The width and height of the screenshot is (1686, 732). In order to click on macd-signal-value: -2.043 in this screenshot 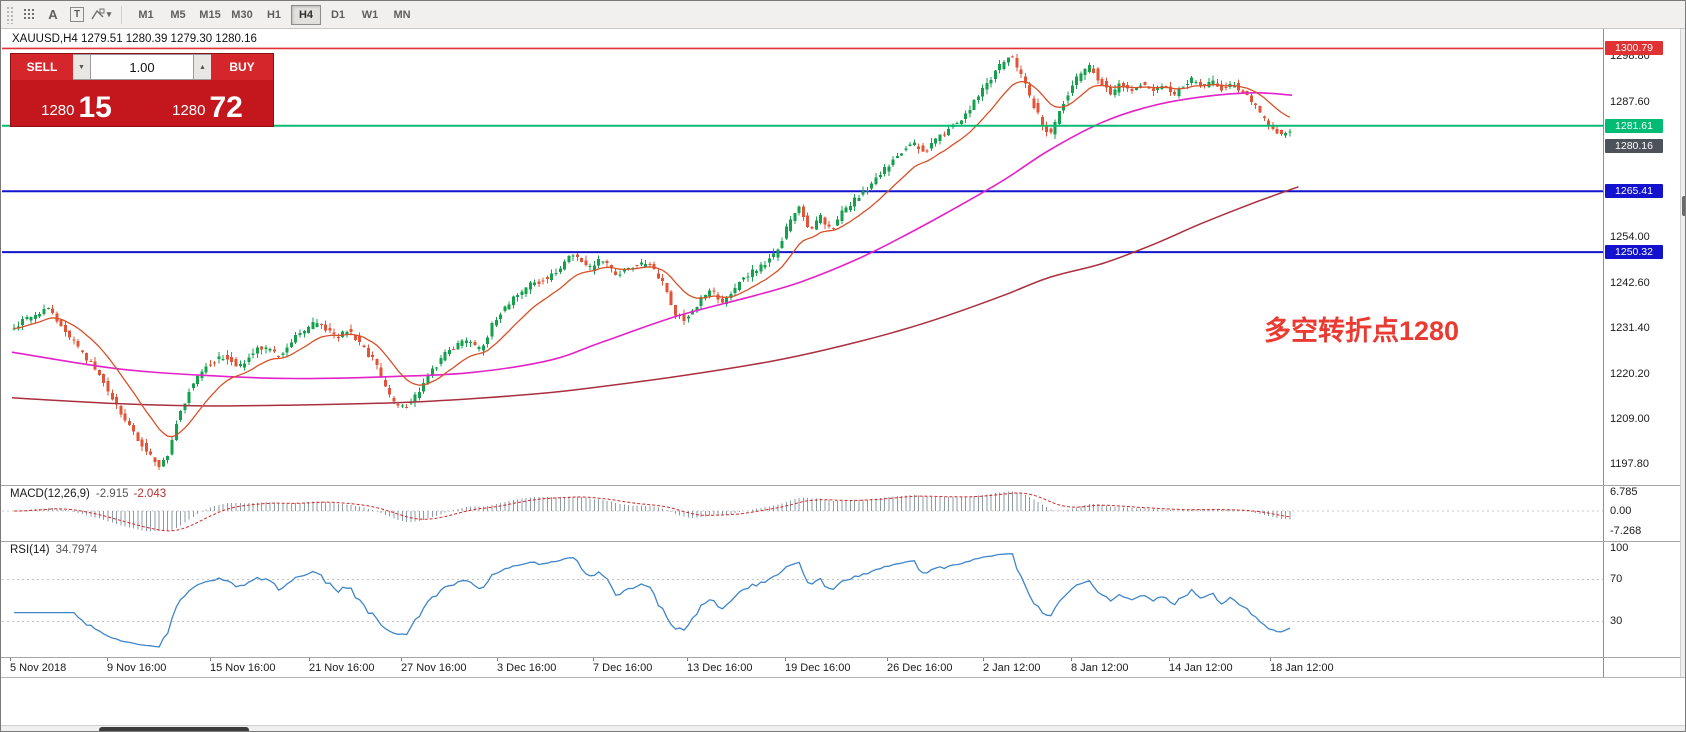, I will do `click(150, 494)`.